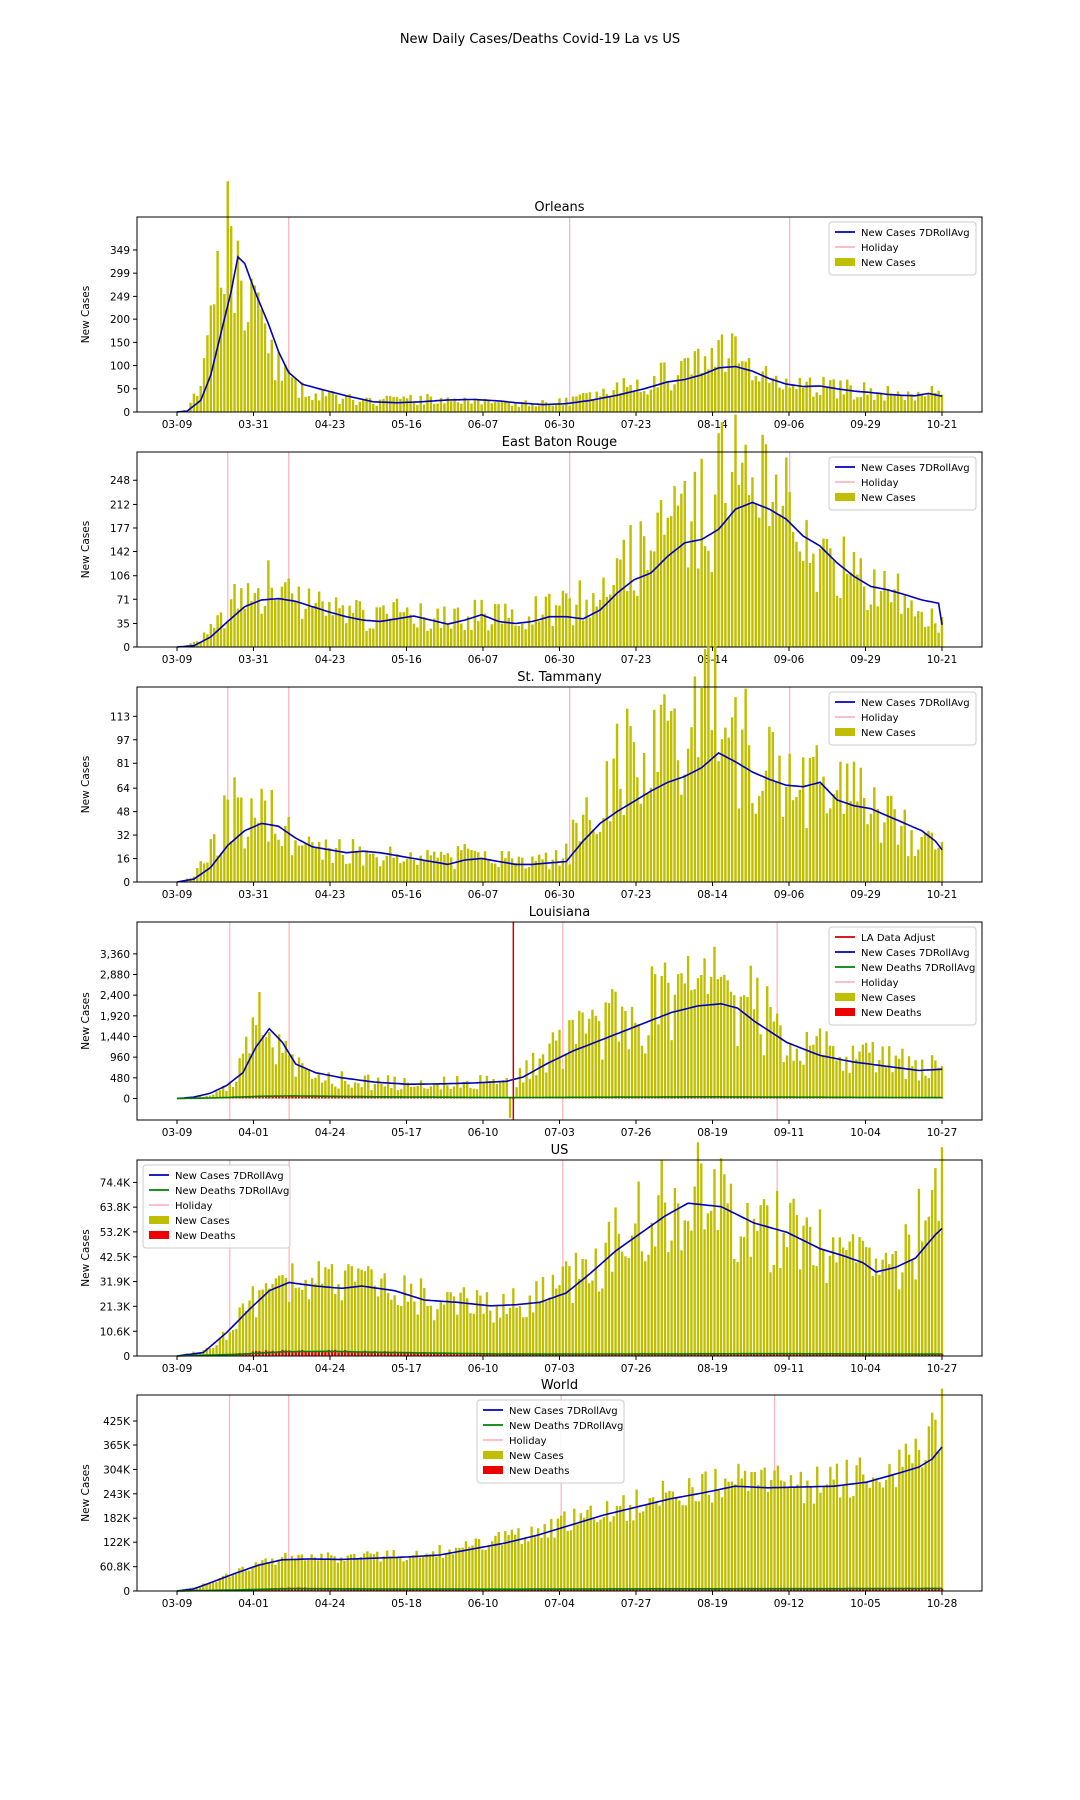  What do you see at coordinates (880, 983) in the screenshot?
I see `legend-label: Holiday` at bounding box center [880, 983].